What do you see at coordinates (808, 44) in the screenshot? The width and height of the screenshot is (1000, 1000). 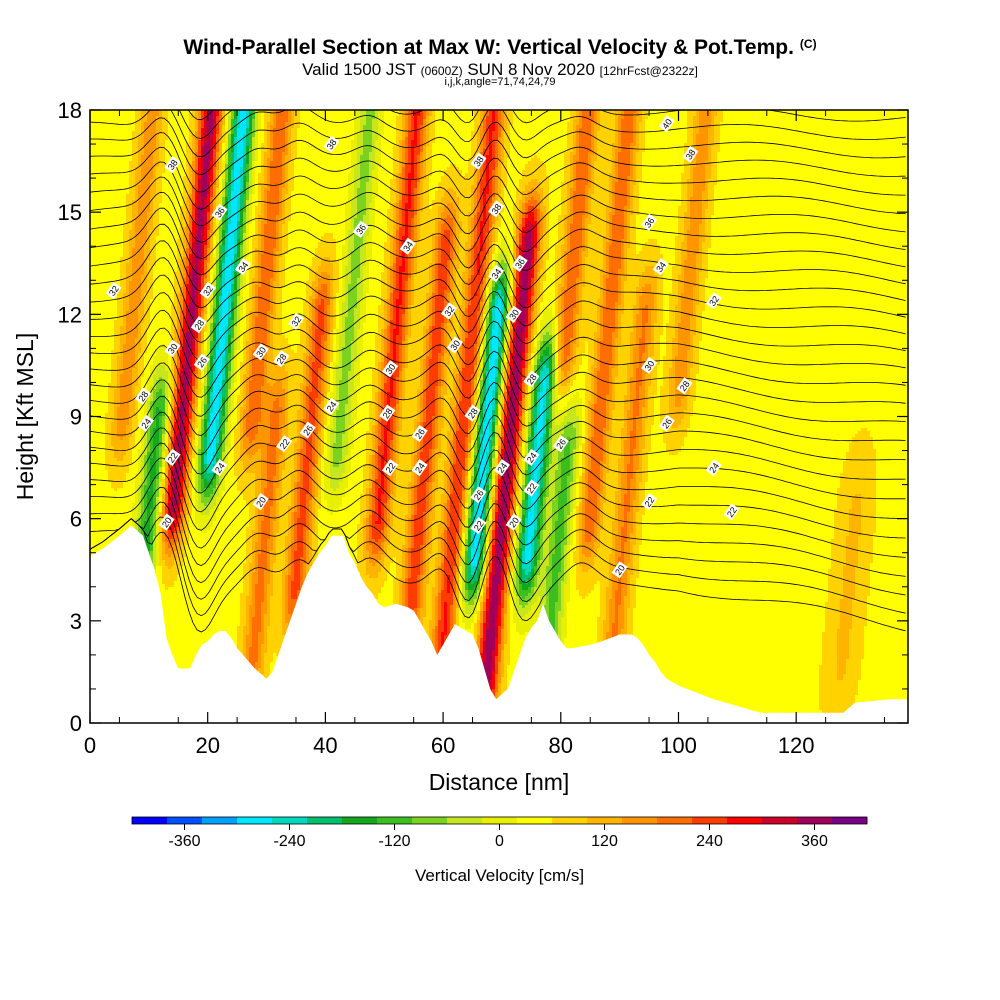 I see `copyright-mark: (C)` at bounding box center [808, 44].